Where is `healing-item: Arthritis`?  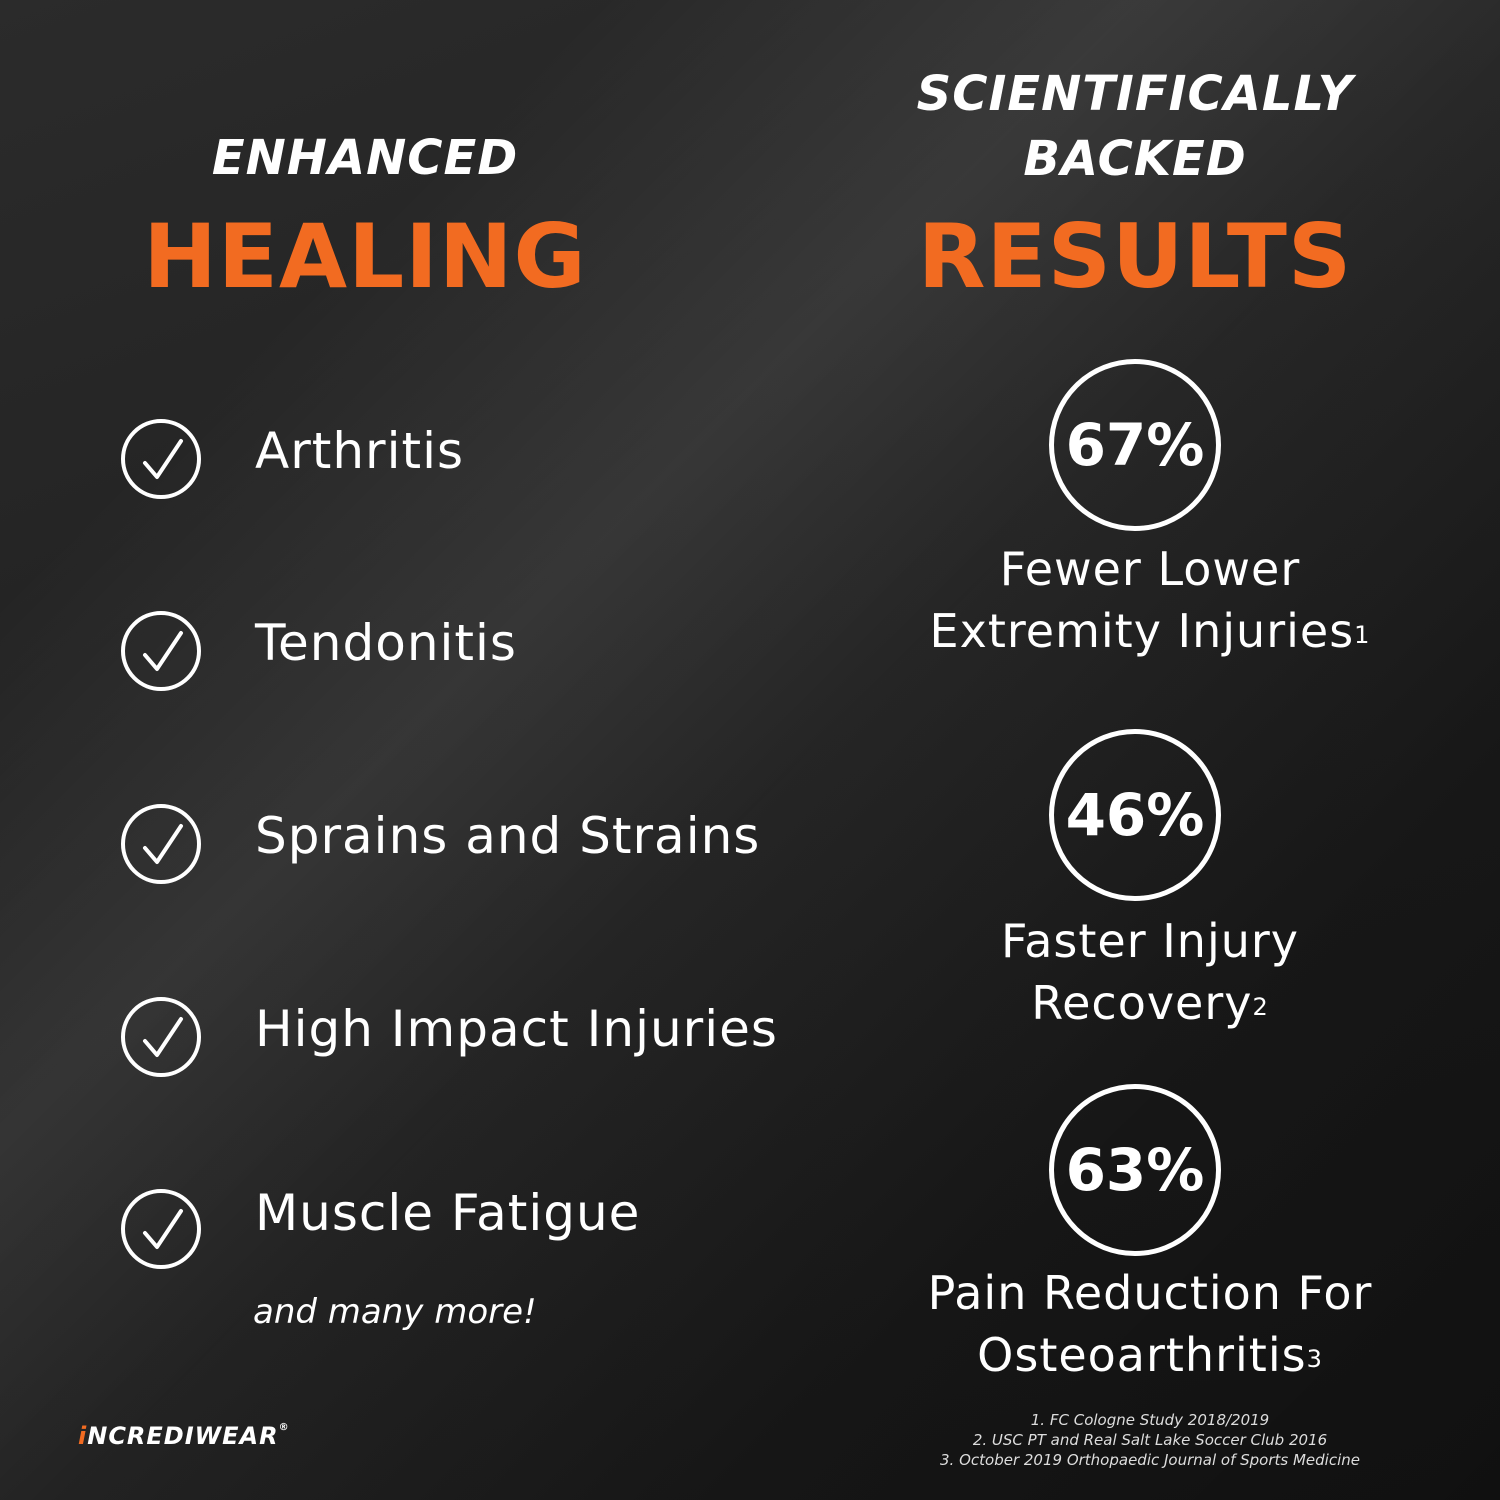 healing-item: Arthritis is located at coordinates (360, 451).